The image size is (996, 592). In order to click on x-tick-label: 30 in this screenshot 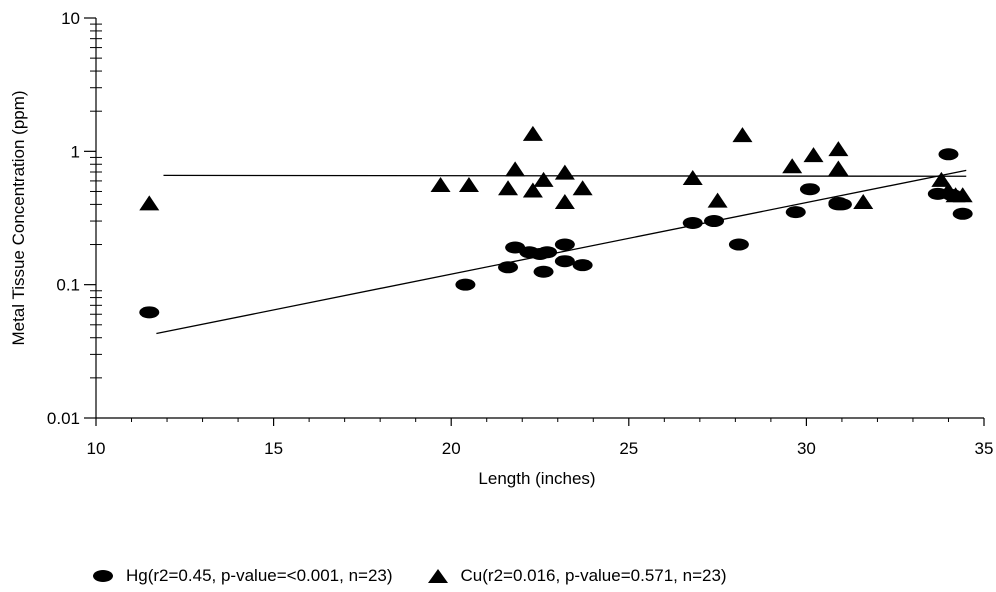, I will do `click(806, 448)`.